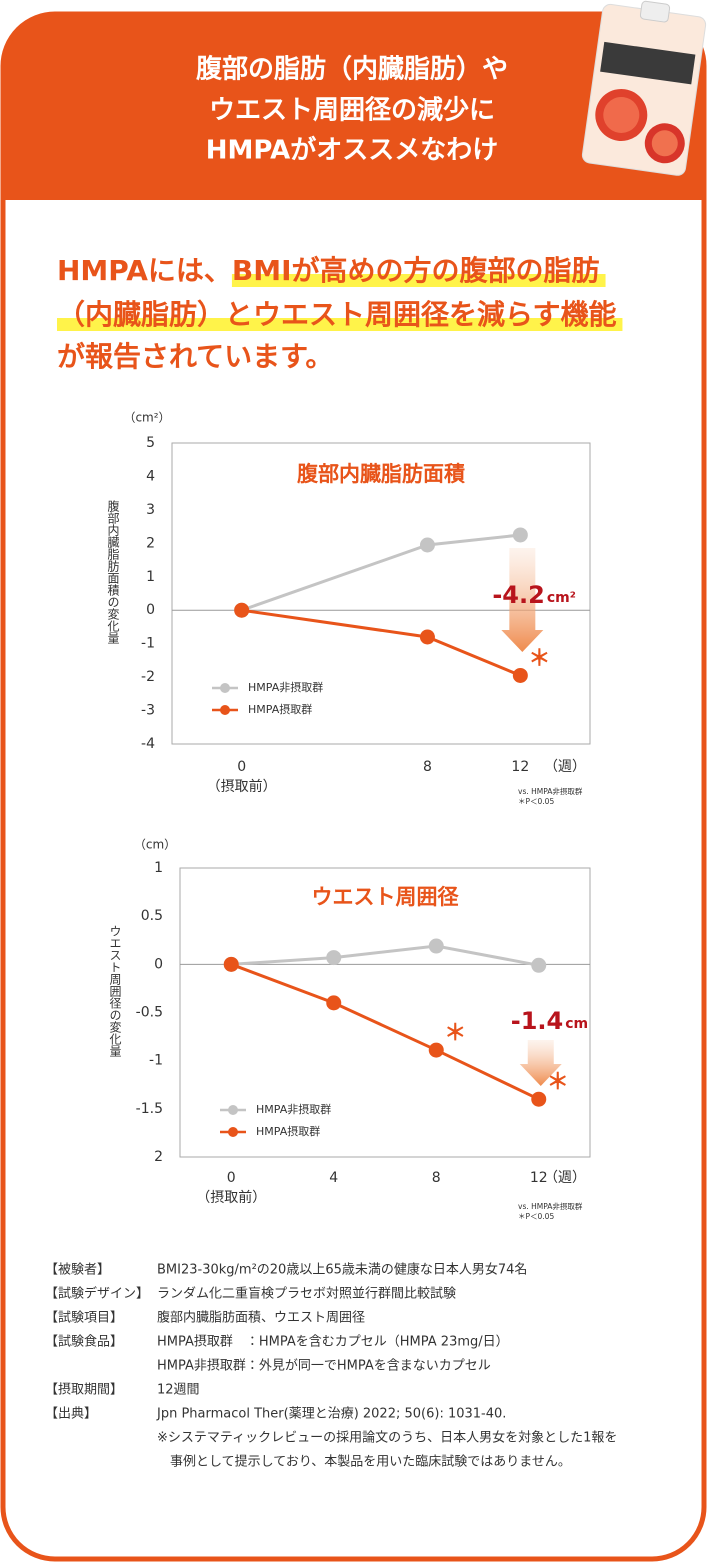  Describe the element at coordinates (144, 270) in the screenshot. I see `lead-text: HMPAには、` at that location.